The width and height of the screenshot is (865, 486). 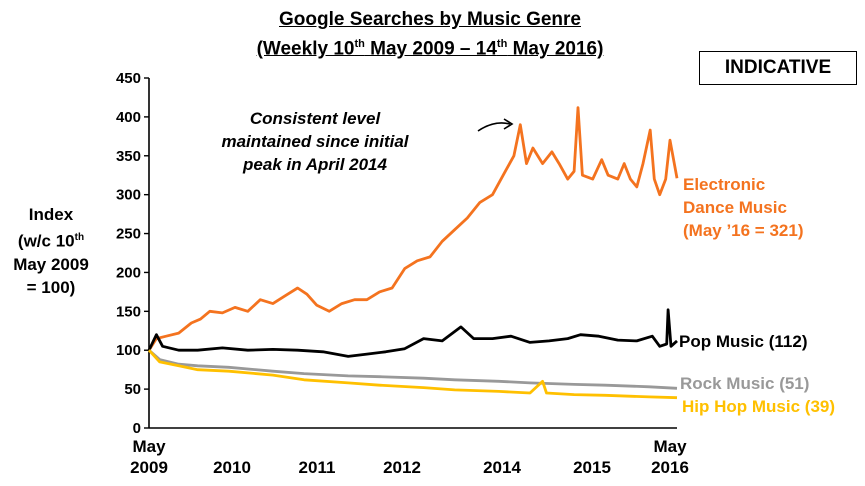 I want to click on series-label-pop: Pop Music (112), so click(x=743, y=341).